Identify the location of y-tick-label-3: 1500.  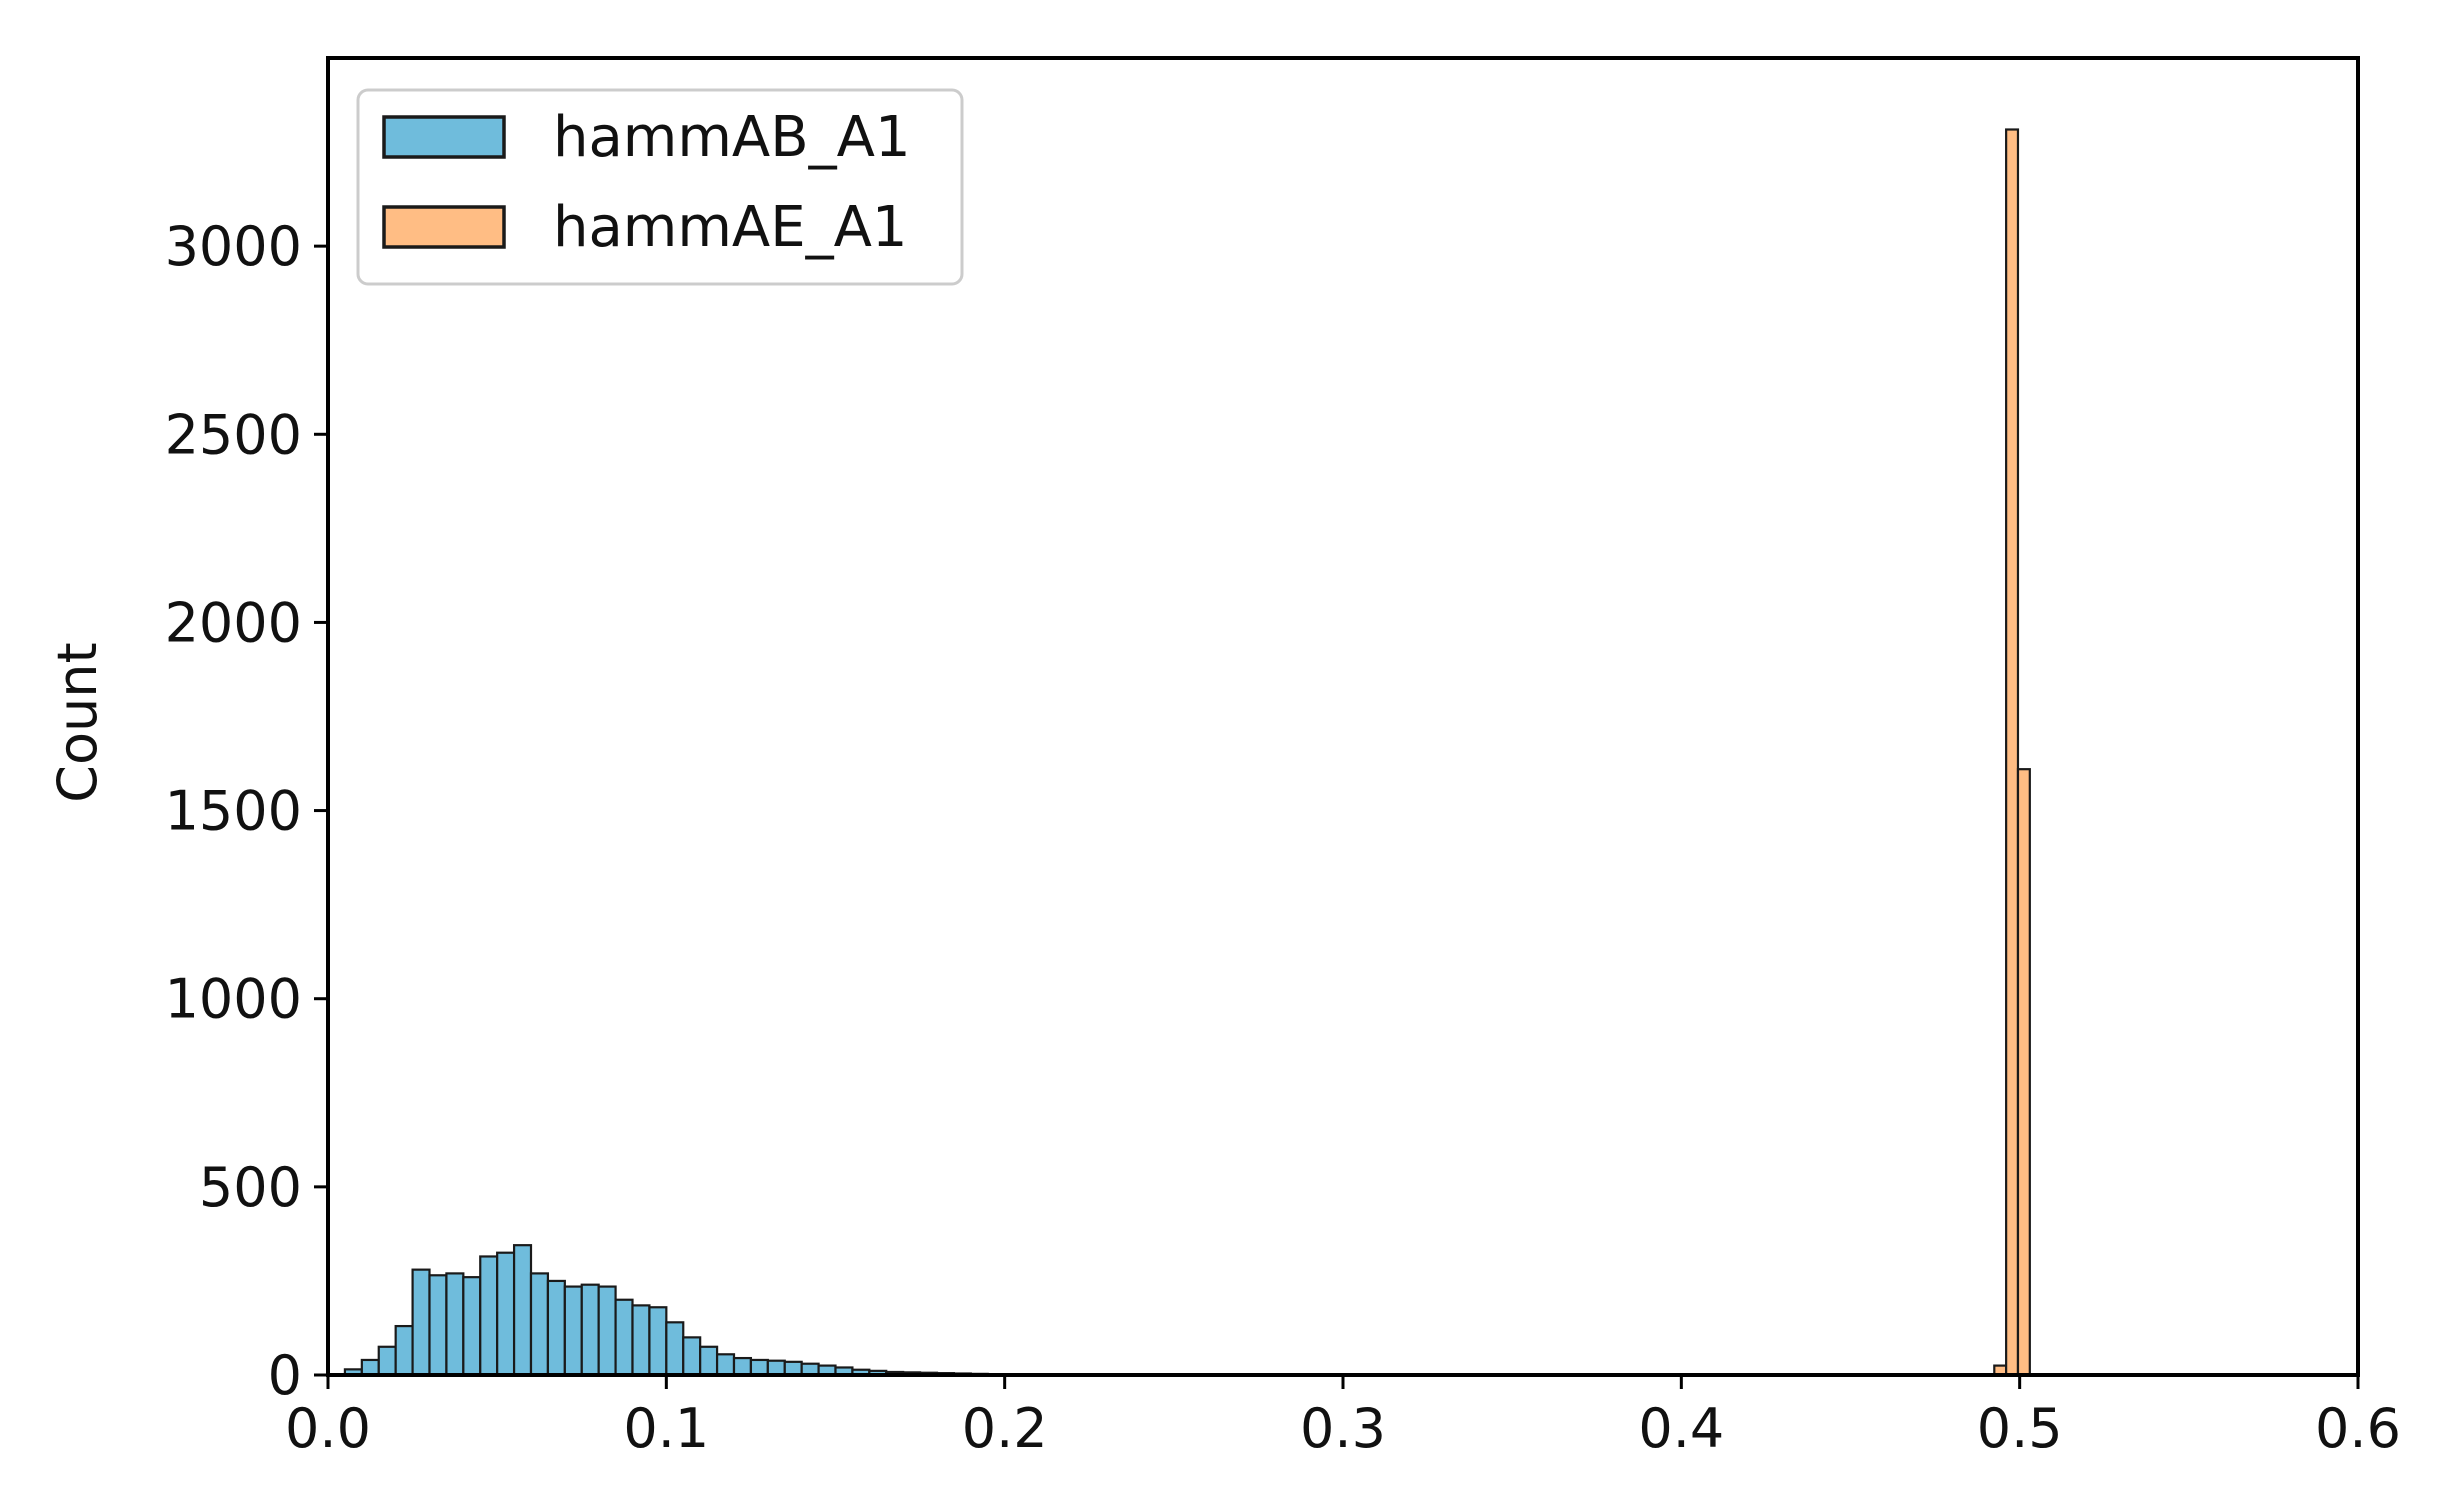
(233, 811).